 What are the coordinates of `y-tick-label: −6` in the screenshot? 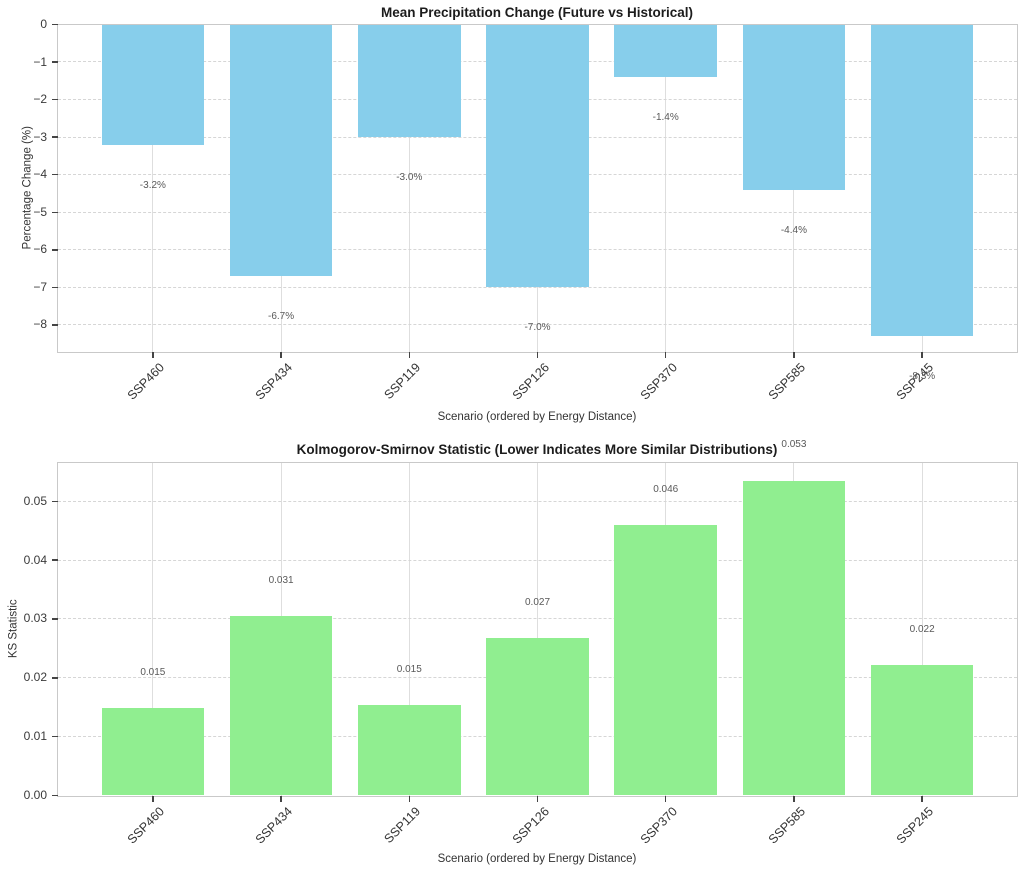 It's located at (40, 249).